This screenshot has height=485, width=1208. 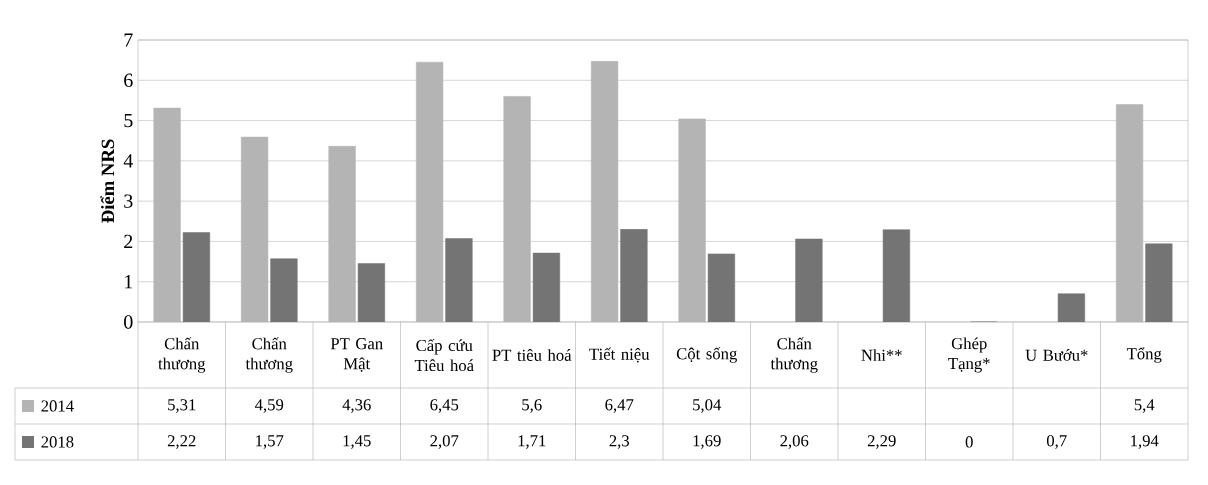 What do you see at coordinates (1144, 355) in the screenshot?
I see `x-tick-label: Tổng` at bounding box center [1144, 355].